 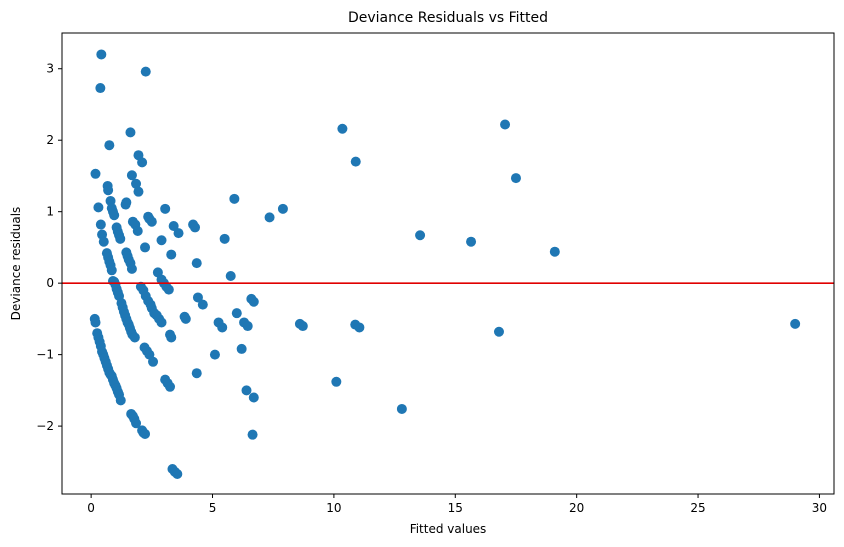 I want to click on x-tick-label: 30, so click(x=819, y=508).